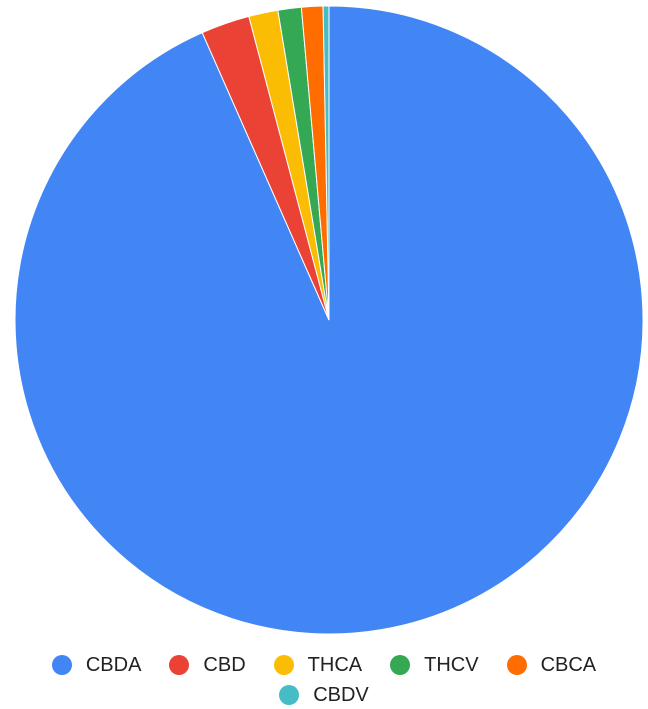  Describe the element at coordinates (335, 665) in the screenshot. I see `legend-label-thca: THCA` at that location.